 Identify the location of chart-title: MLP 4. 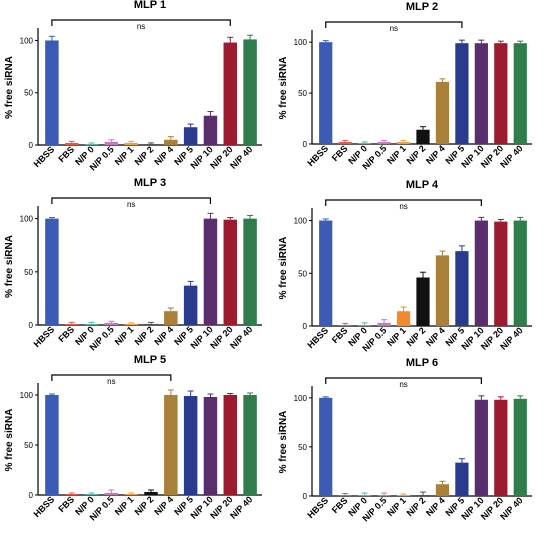
(422, 185).